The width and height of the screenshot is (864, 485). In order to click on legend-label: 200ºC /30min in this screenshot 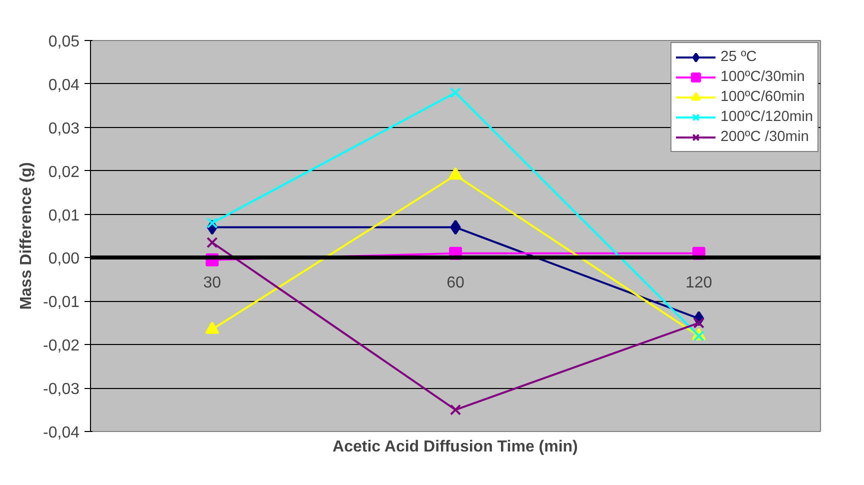, I will do `click(764, 137)`.